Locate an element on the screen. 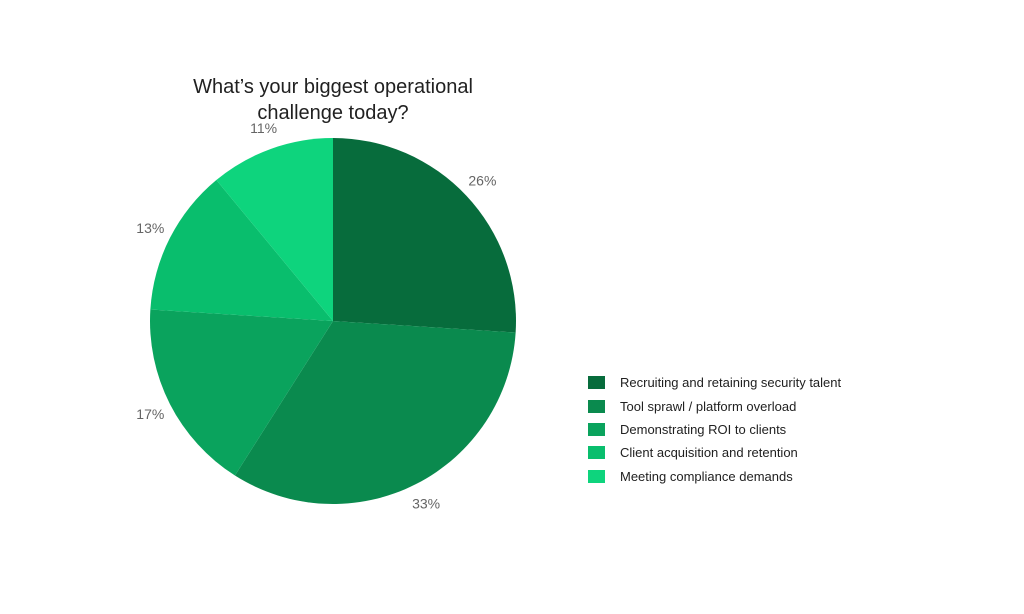 This screenshot has height=614, width=1024. slice-label-3: 13% is located at coordinates (150, 228).